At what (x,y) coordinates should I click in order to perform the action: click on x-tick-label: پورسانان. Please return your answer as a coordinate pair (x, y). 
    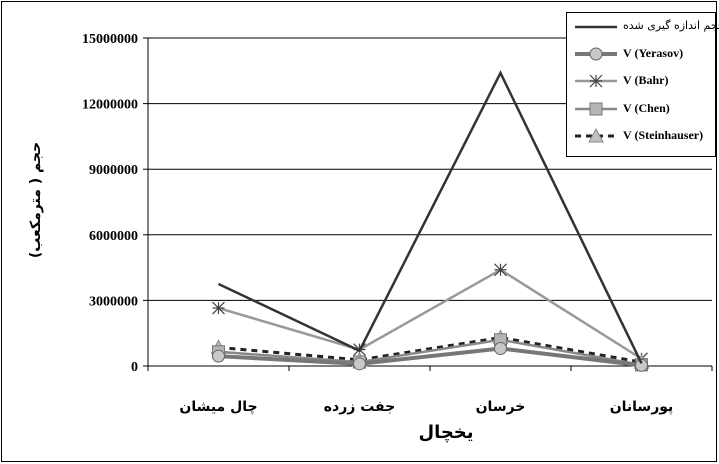
    Looking at the image, I should click on (642, 407).